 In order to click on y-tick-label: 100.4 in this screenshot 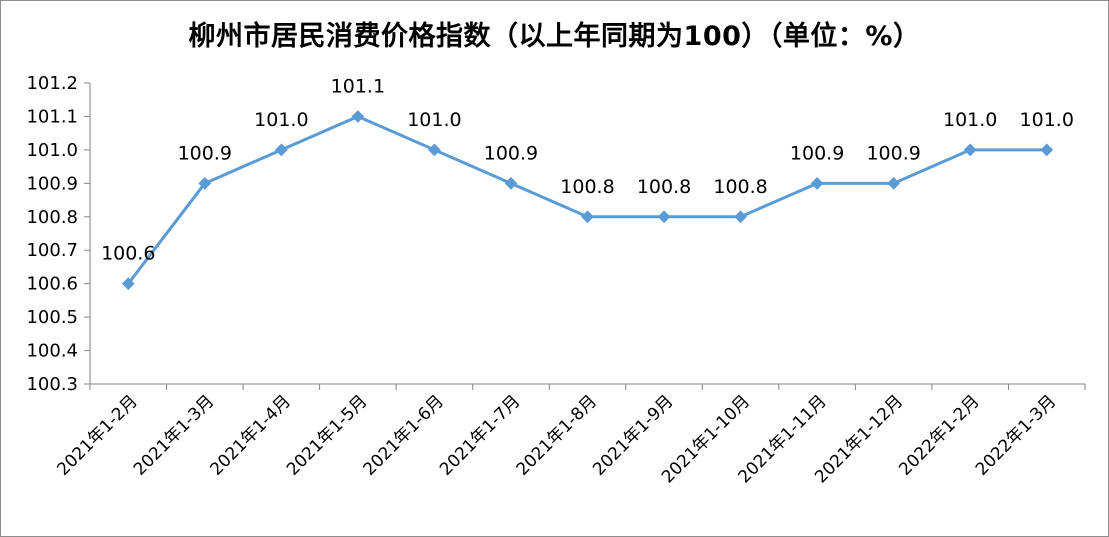, I will do `click(52, 351)`.